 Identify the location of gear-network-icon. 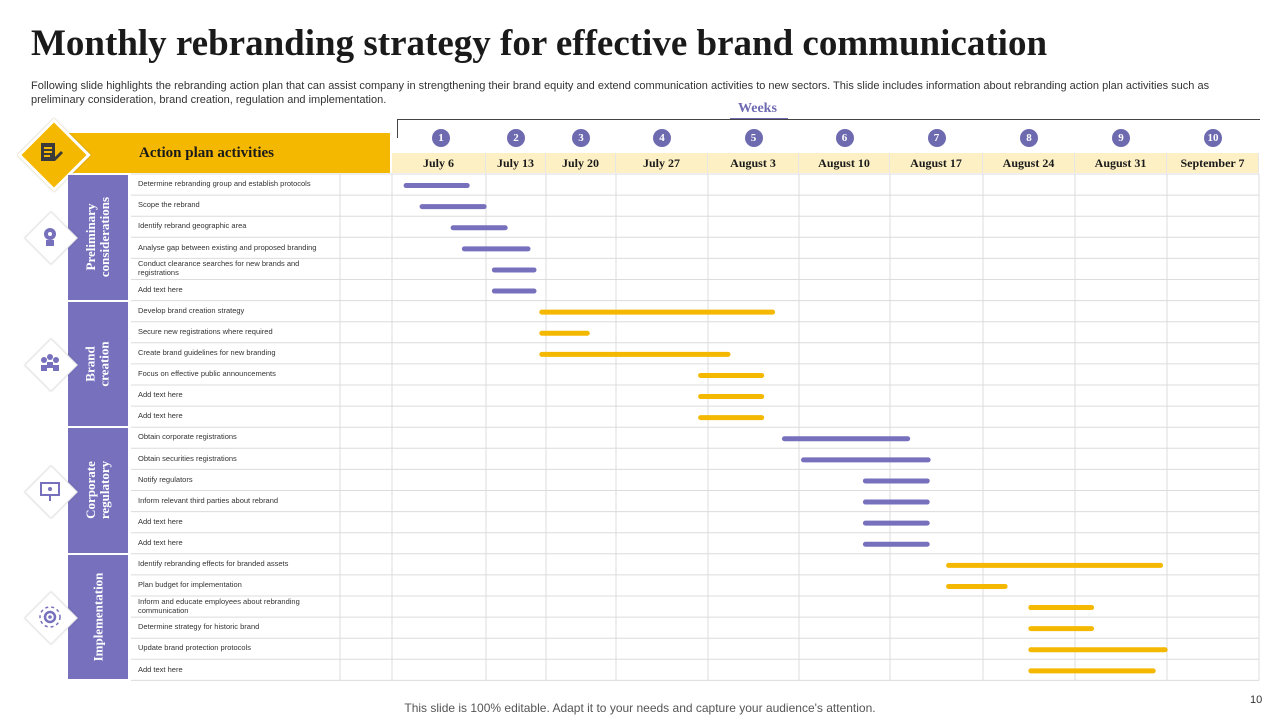
(50, 617).